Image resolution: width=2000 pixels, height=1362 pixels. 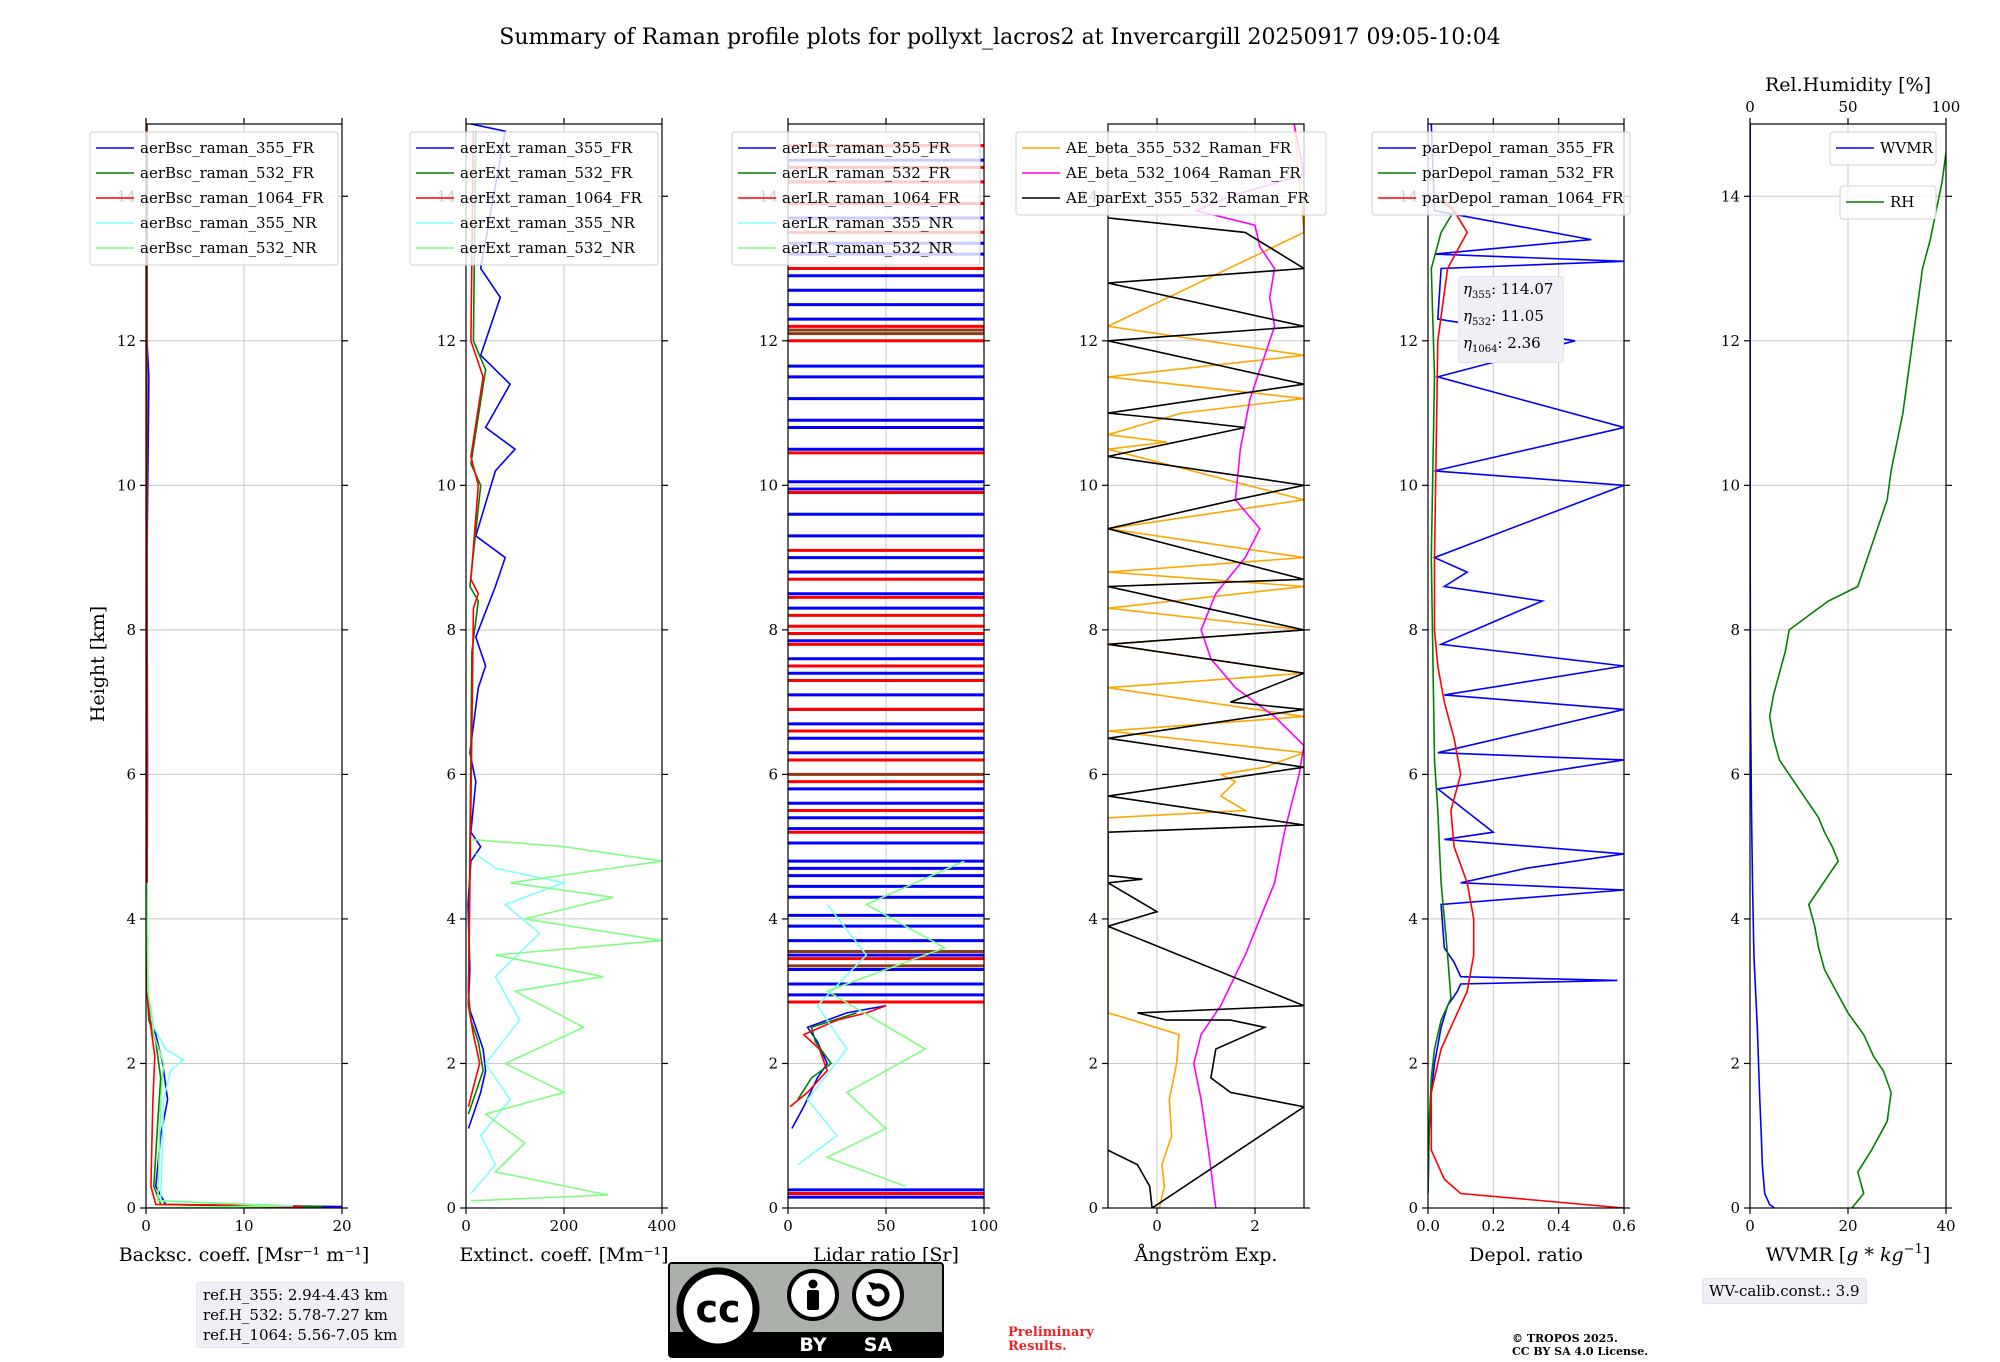 I want to click on legend-entry: aerLR_raman_532_NR, so click(x=867, y=248).